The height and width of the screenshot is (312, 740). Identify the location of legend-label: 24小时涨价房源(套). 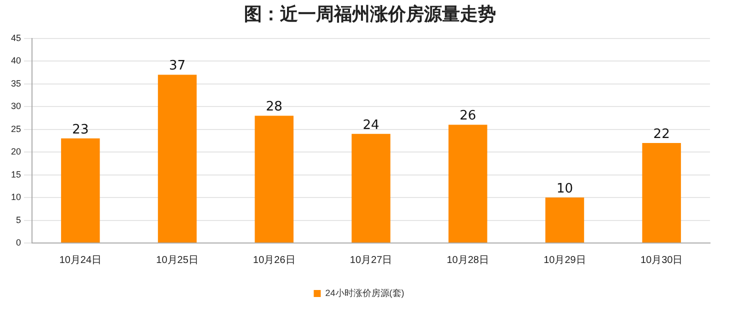
(364, 293).